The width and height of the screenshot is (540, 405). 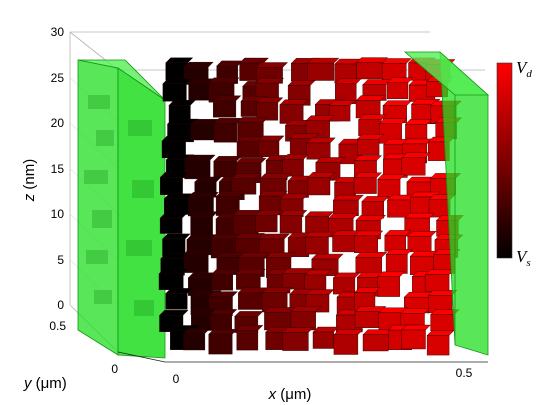 I want to click on y-tick-label: 0, so click(x=114, y=369).